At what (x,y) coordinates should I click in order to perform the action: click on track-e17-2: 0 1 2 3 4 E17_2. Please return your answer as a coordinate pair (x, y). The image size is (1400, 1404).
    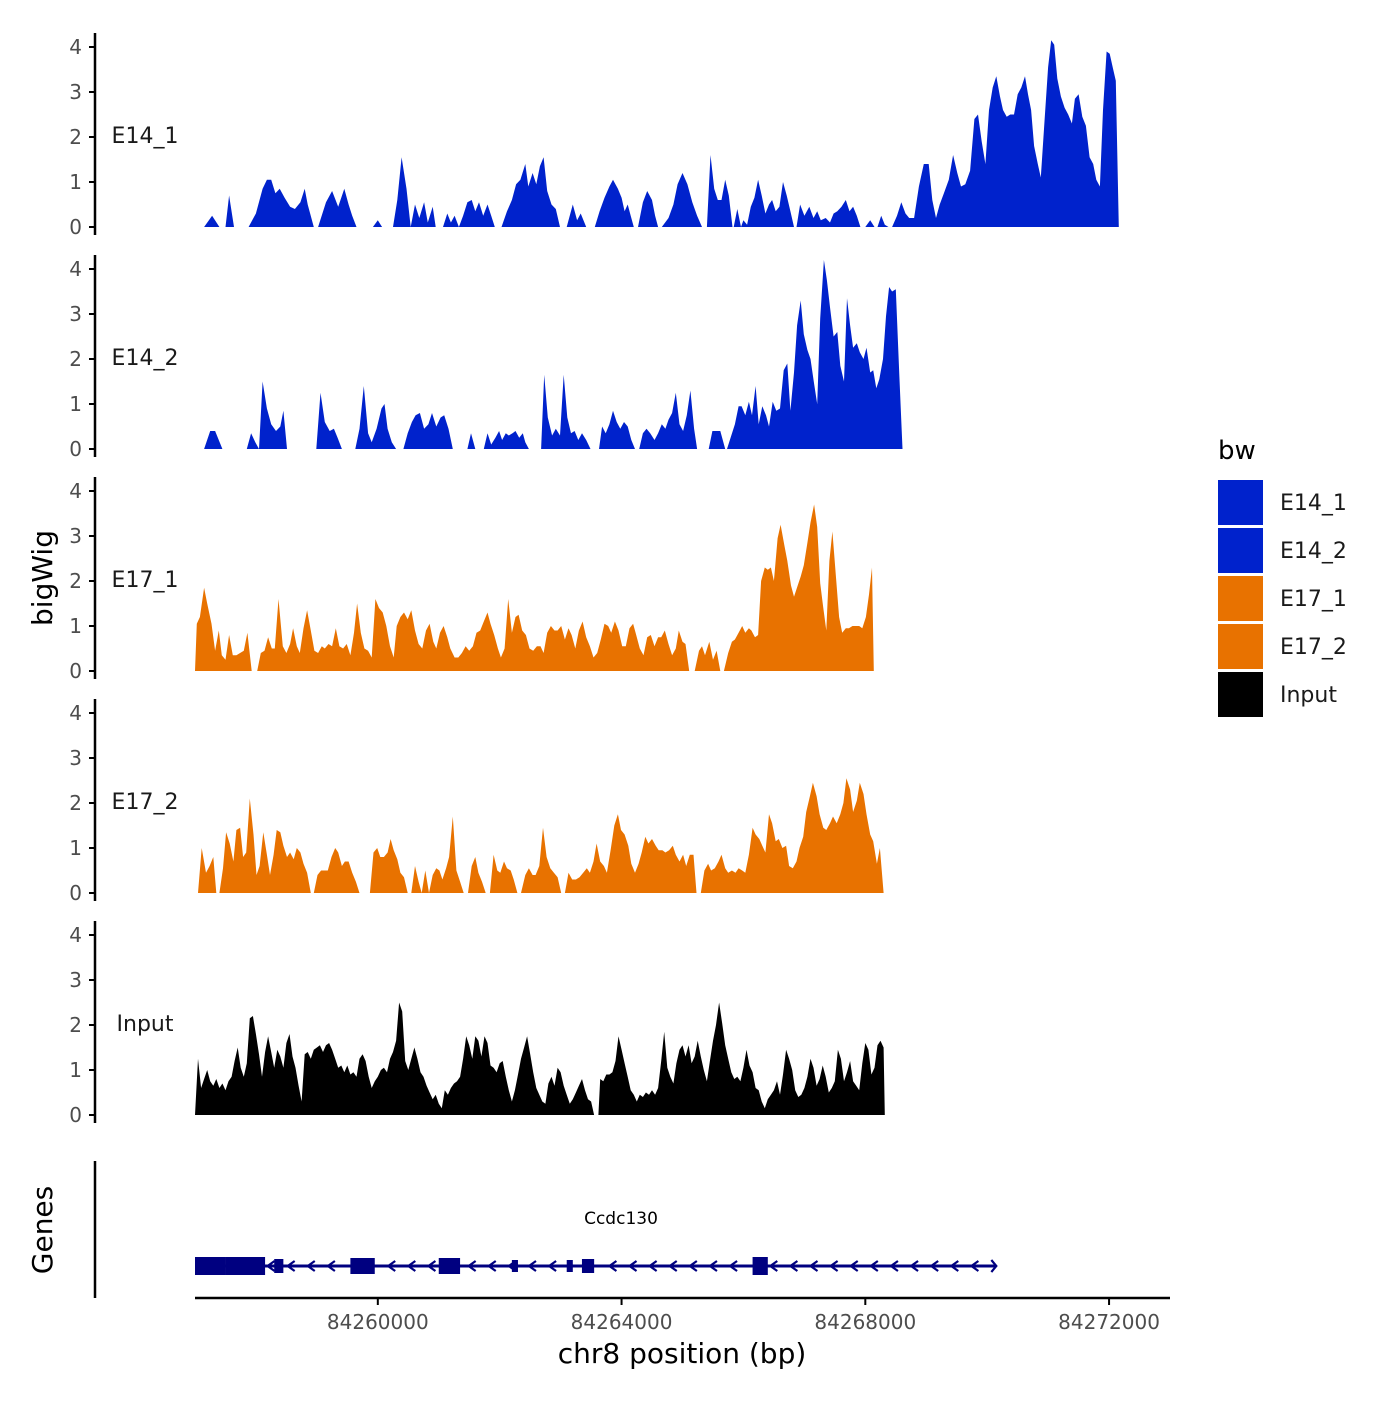
    Looking at the image, I should click on (476, 802).